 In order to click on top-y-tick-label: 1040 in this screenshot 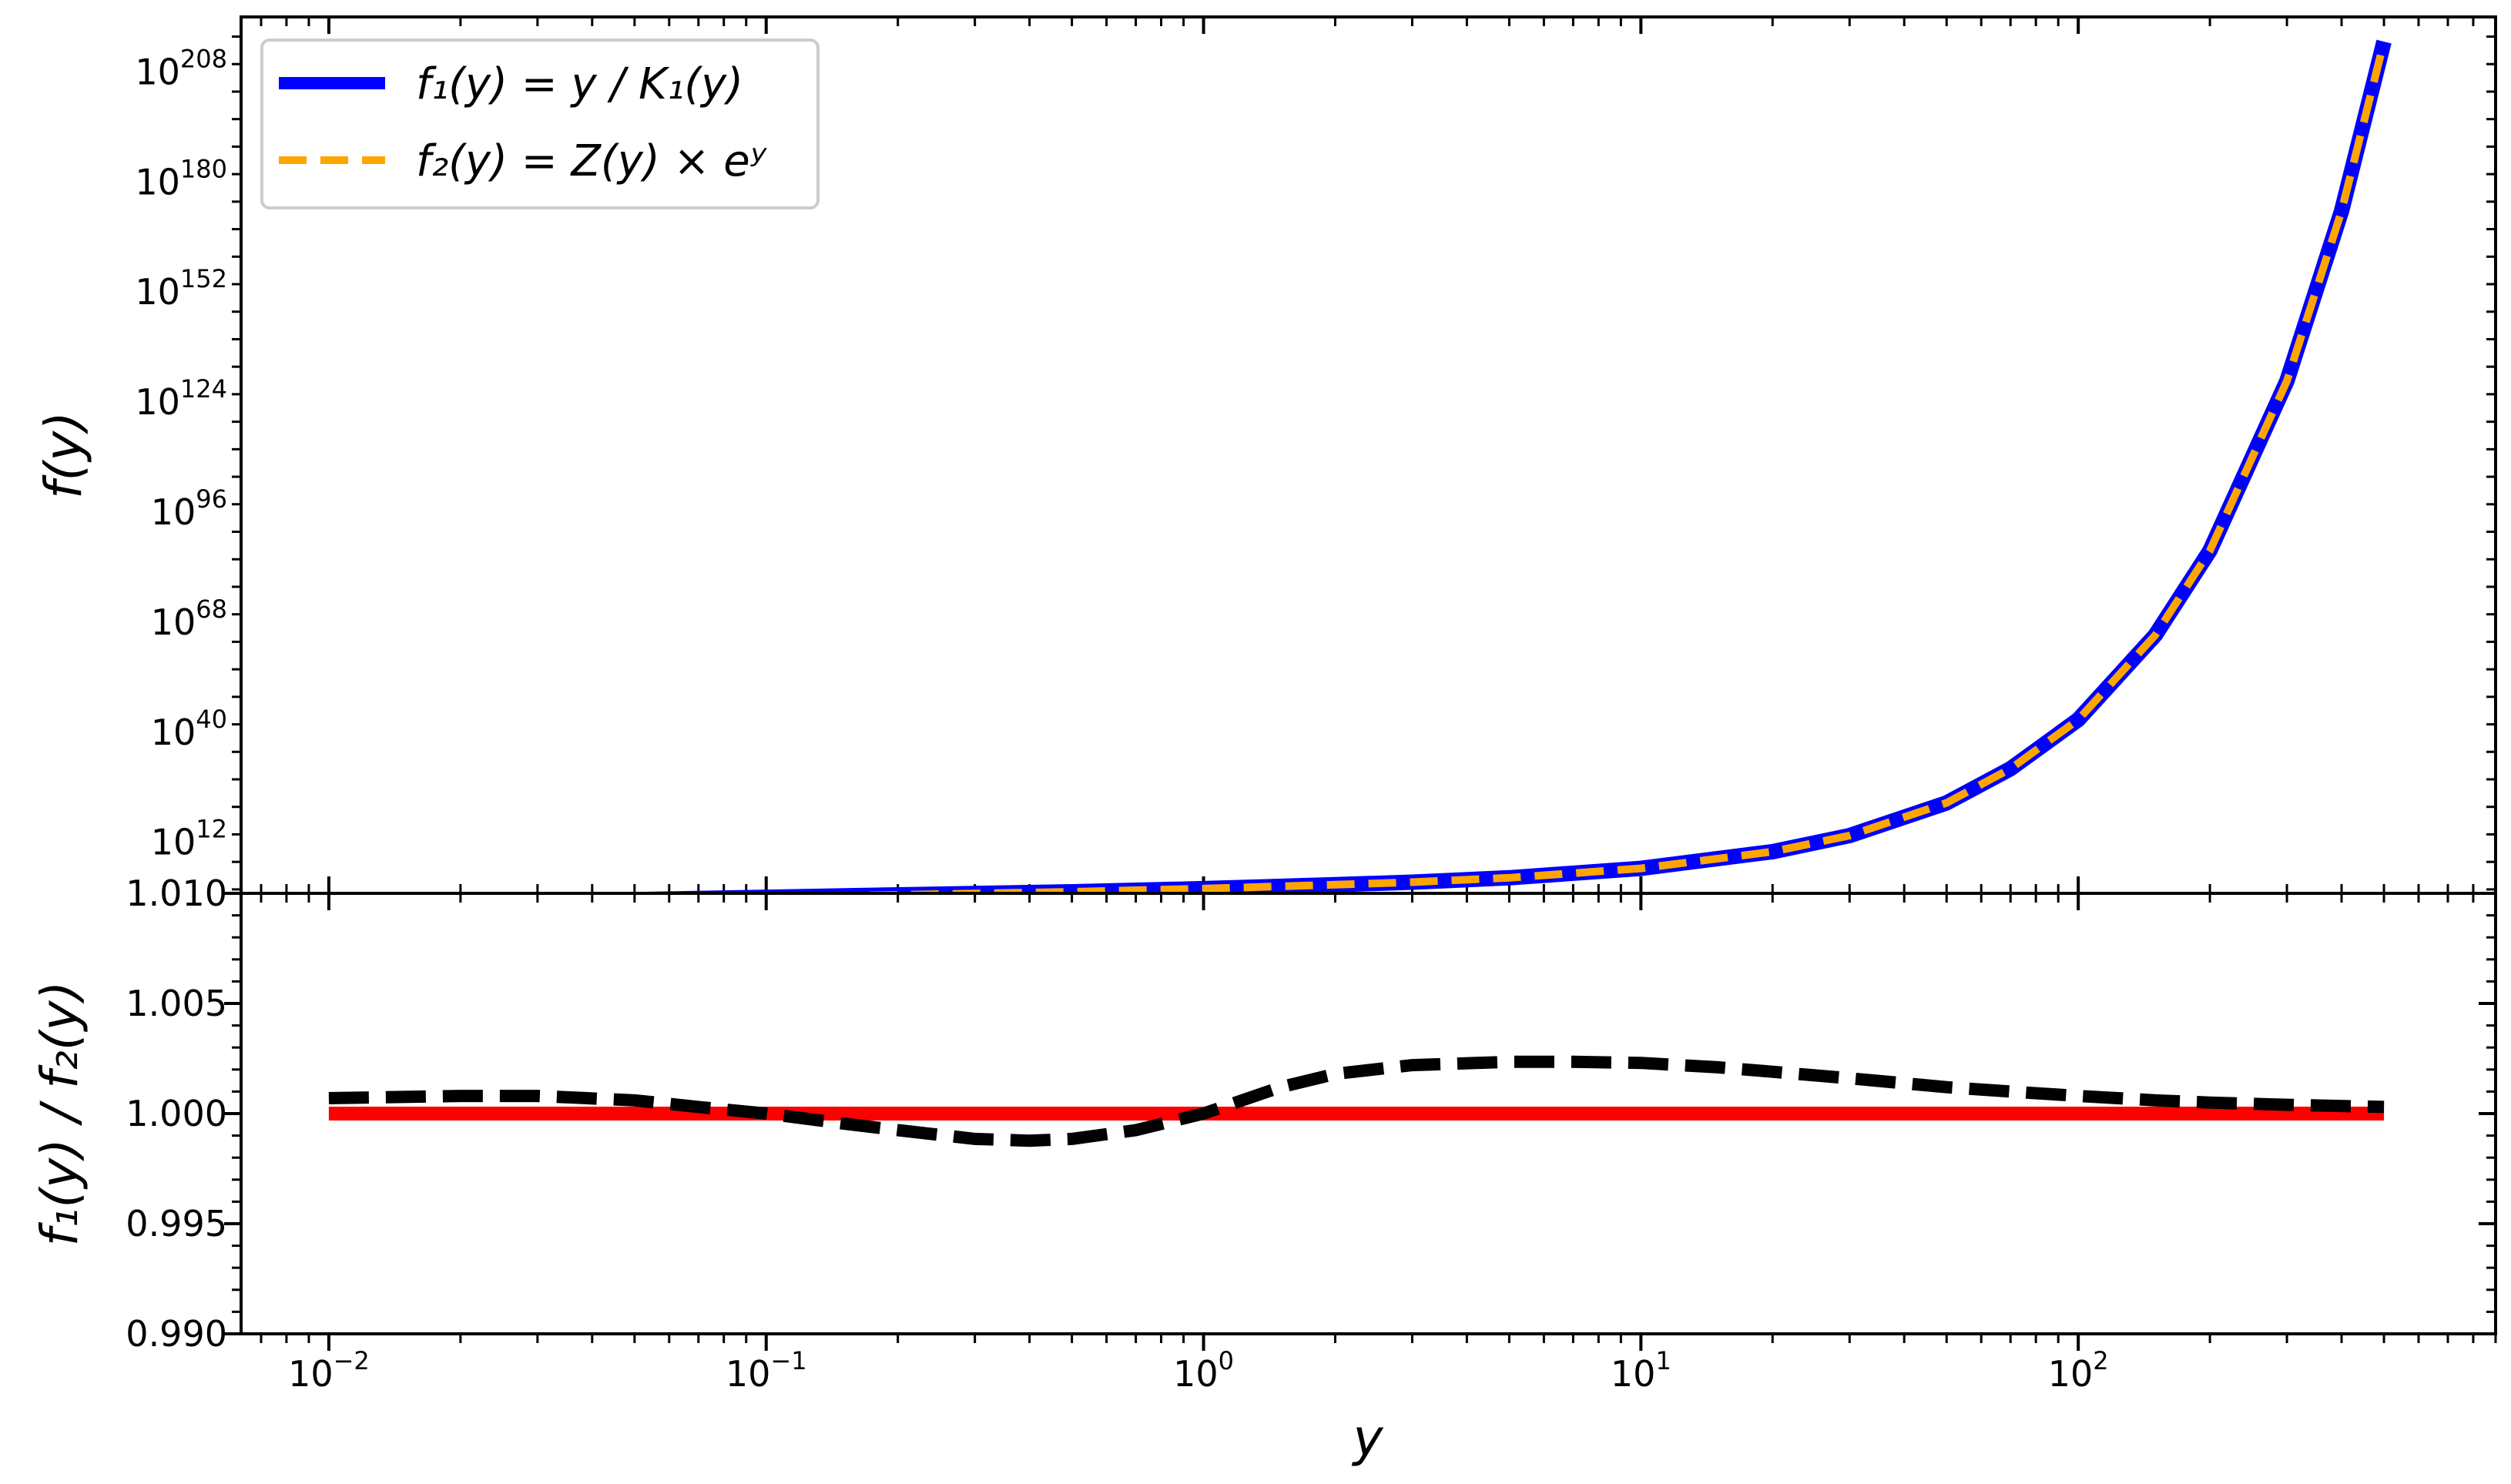, I will do `click(189, 729)`.